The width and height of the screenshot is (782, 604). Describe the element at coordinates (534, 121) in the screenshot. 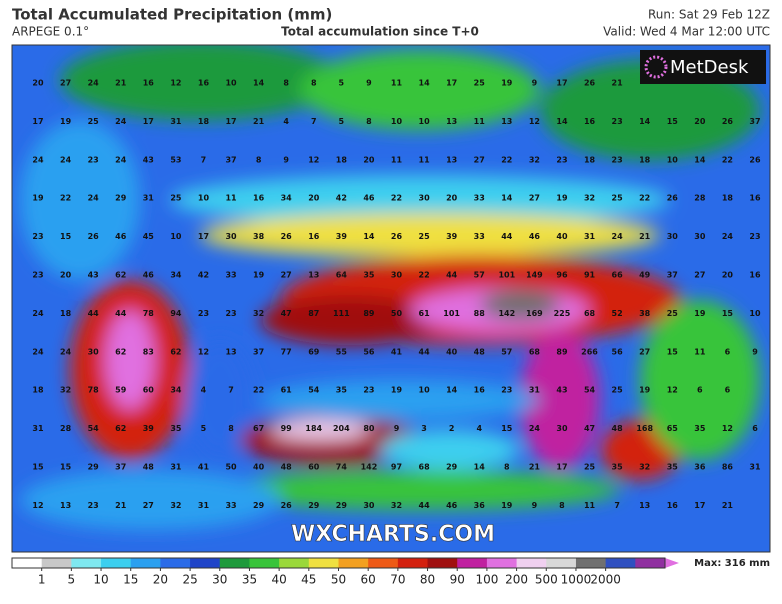

I see `grid-value: 12` at that location.